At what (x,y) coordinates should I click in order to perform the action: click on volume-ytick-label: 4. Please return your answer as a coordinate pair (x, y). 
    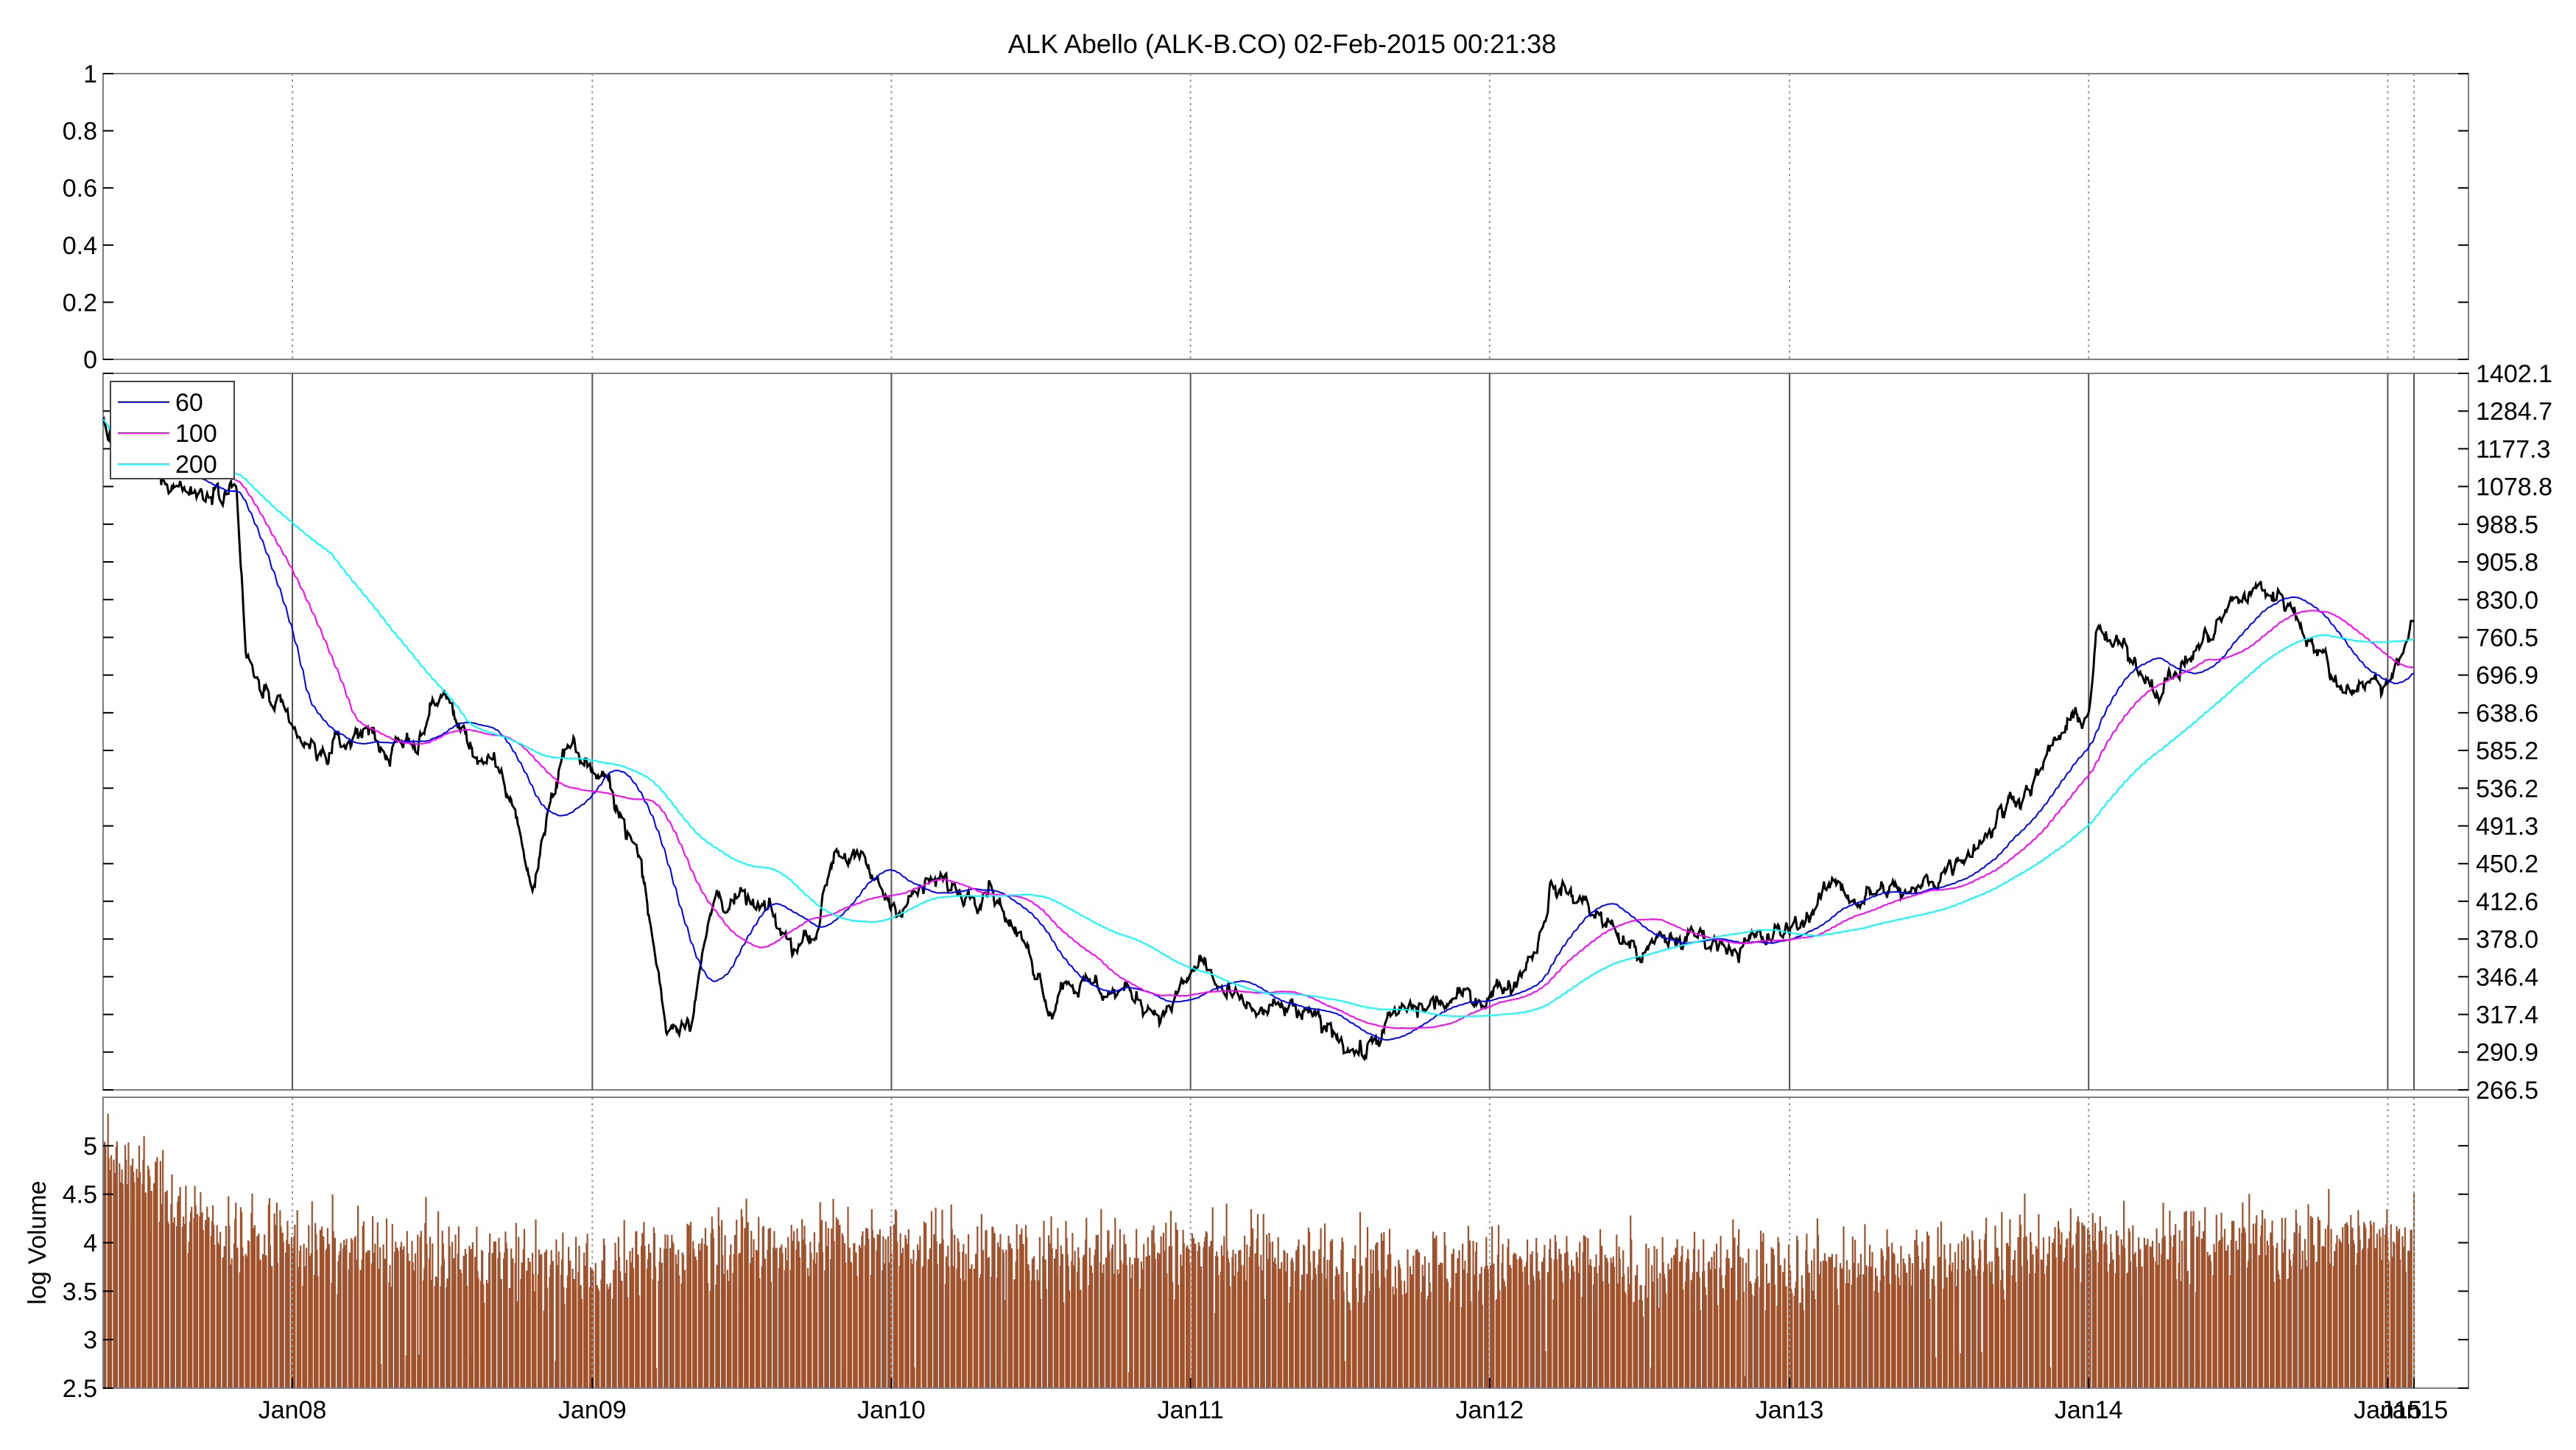
    Looking at the image, I should click on (90, 1244).